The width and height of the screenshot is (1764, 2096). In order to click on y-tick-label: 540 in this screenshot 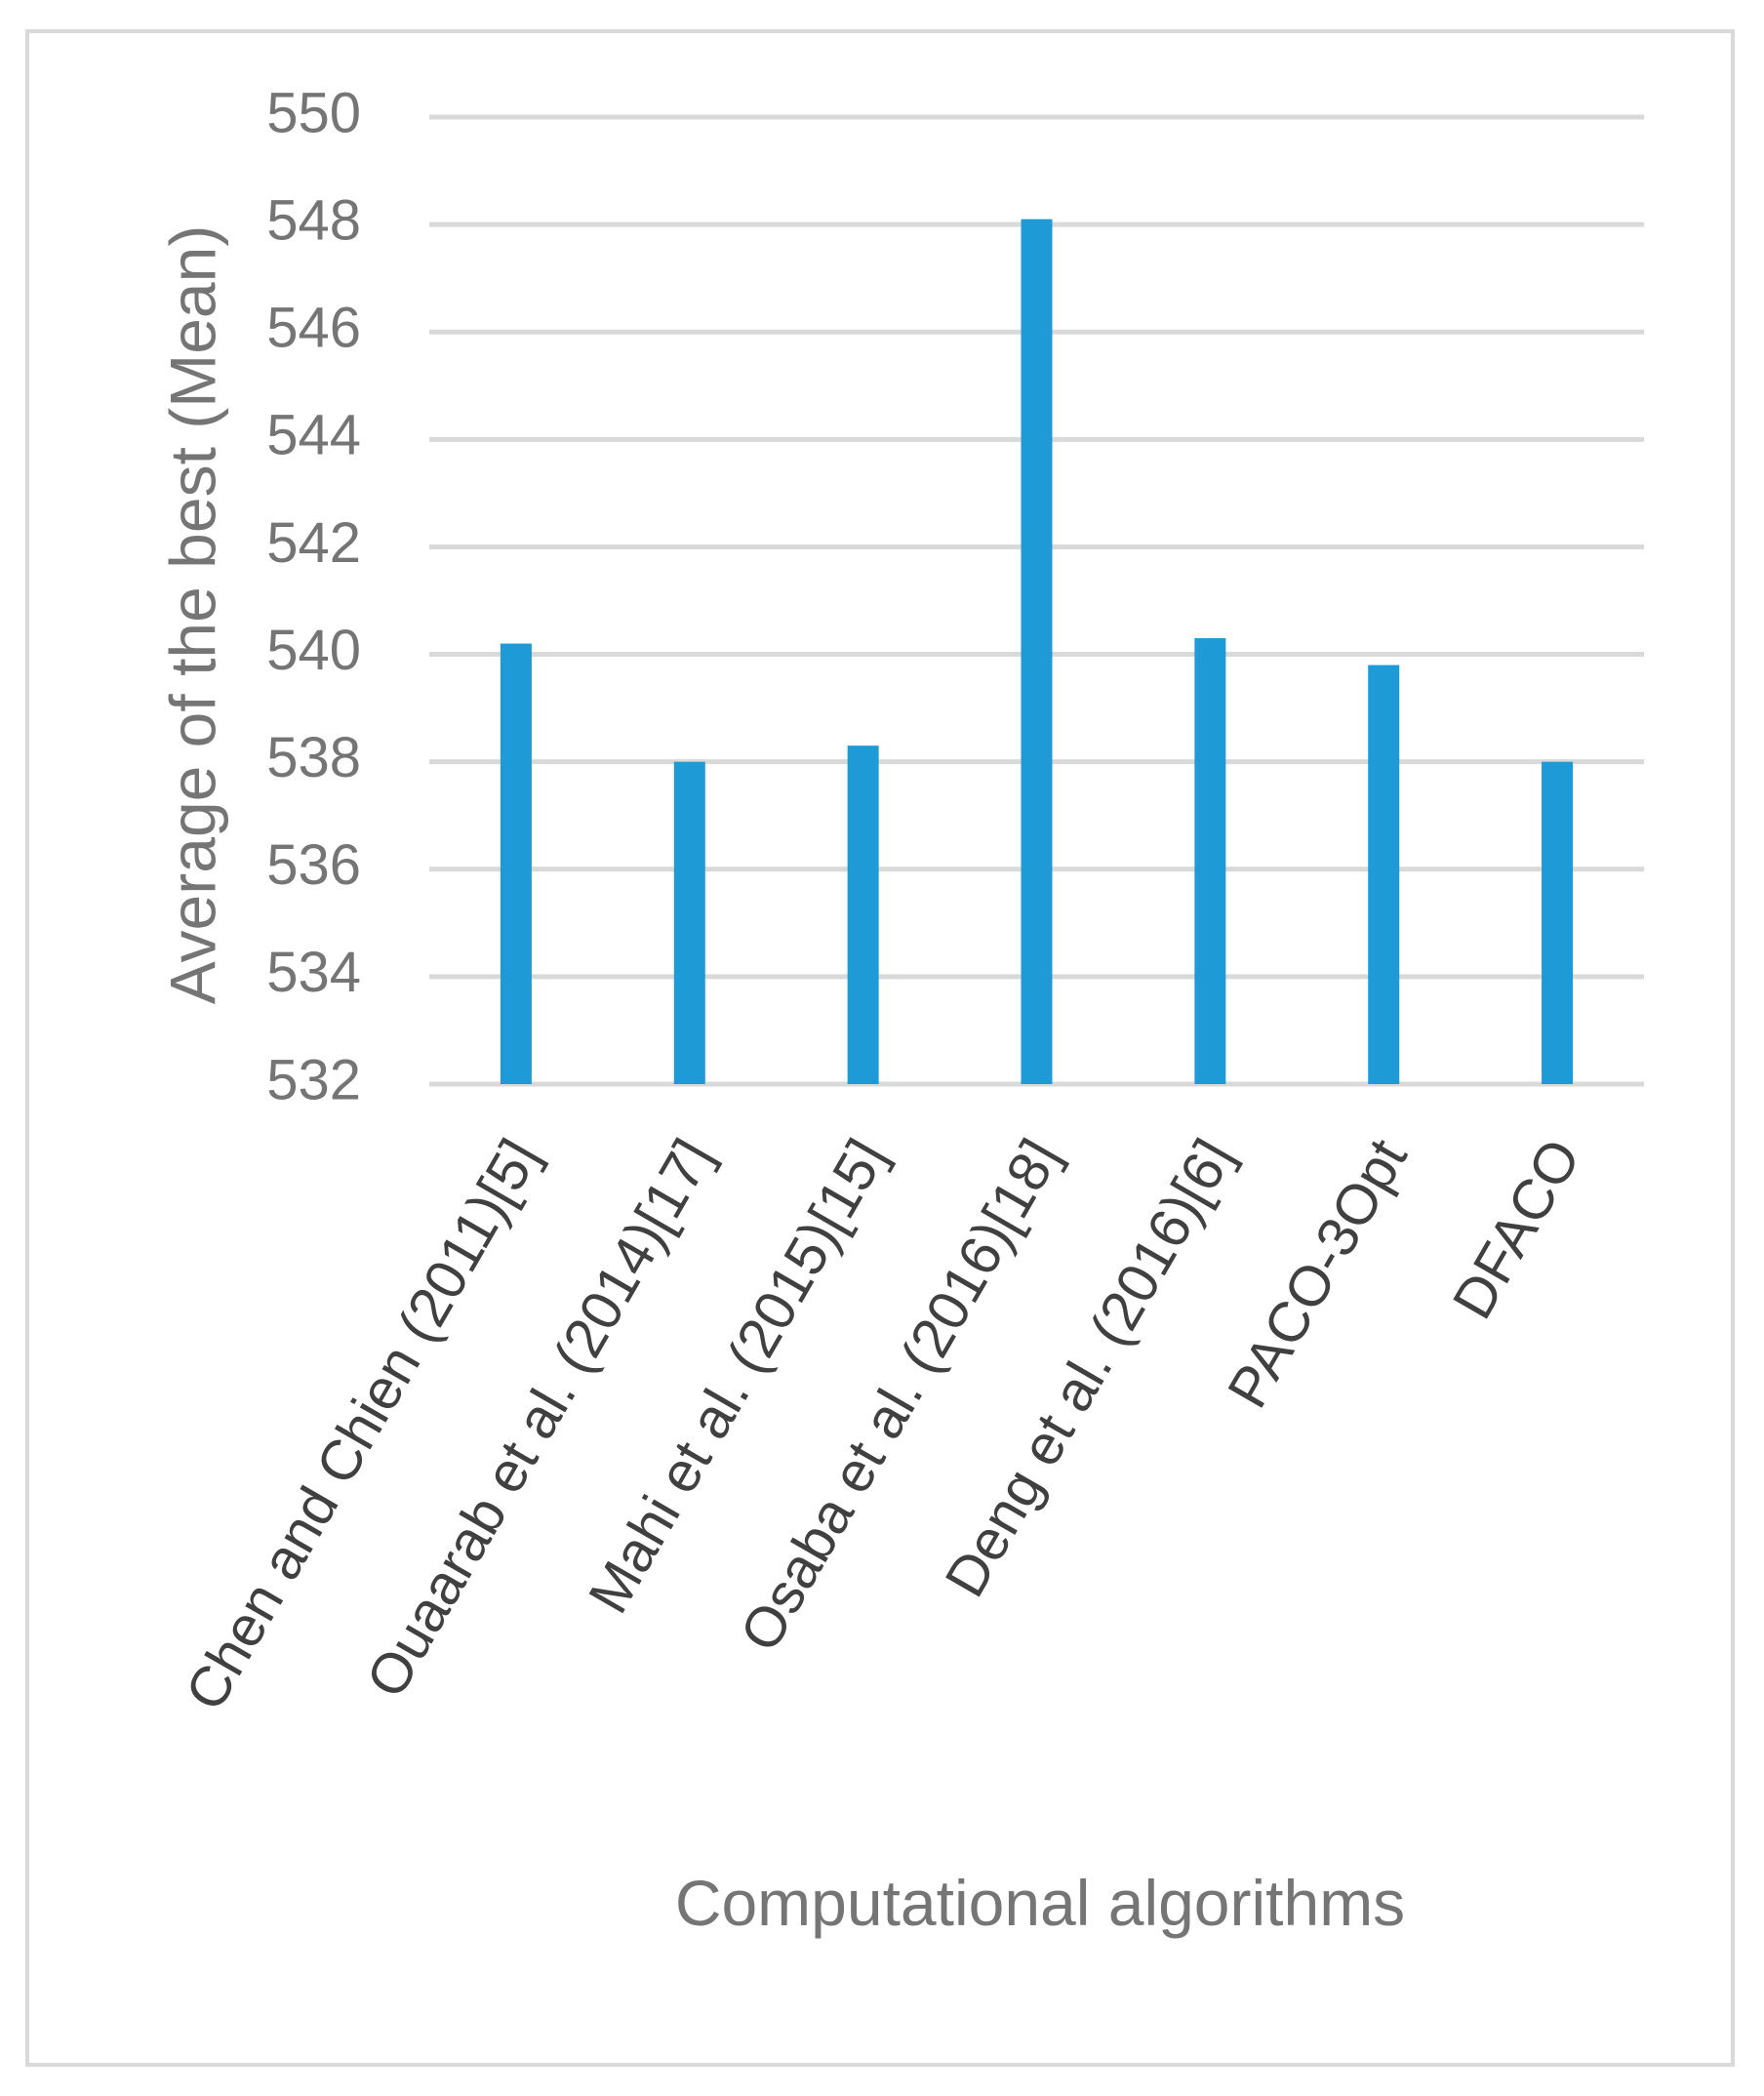, I will do `click(314, 650)`.